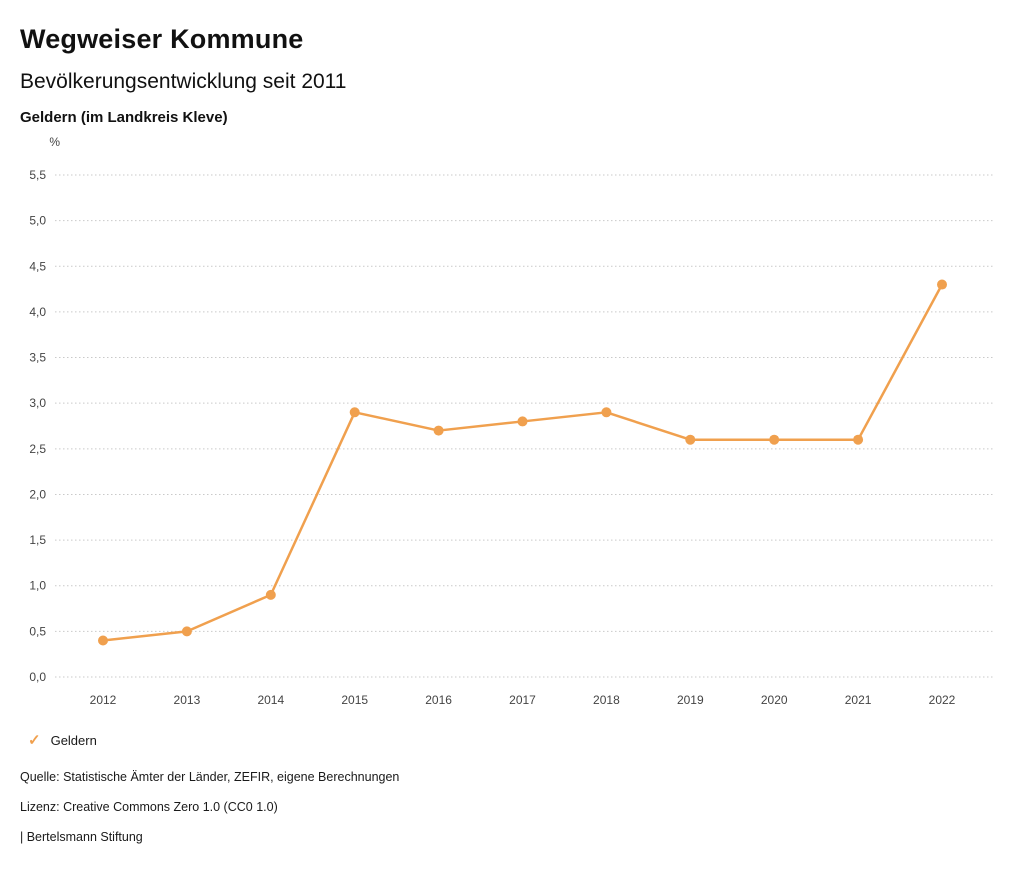 This screenshot has width=1024, height=888. What do you see at coordinates (606, 700) in the screenshot?
I see `x-tick-label: 2018` at bounding box center [606, 700].